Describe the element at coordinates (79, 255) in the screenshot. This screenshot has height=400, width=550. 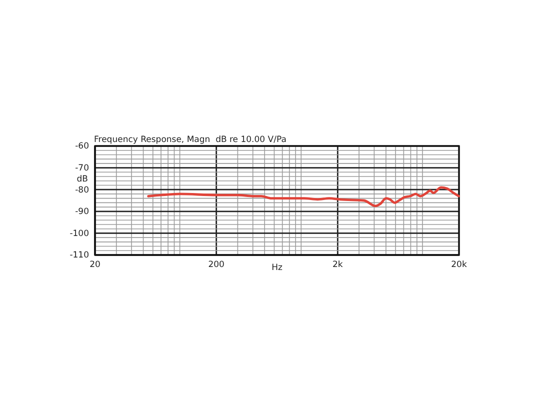
I see `y-tick-label: -110` at that location.